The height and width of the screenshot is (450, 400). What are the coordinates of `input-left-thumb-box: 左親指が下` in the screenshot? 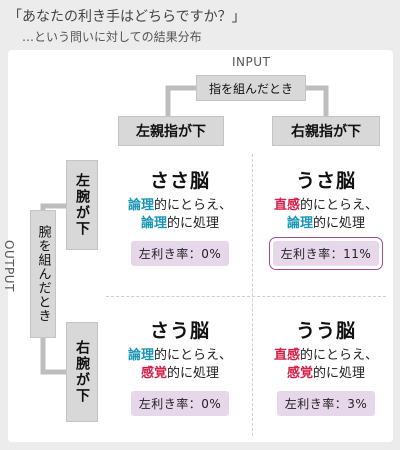 It's located at (171, 131).